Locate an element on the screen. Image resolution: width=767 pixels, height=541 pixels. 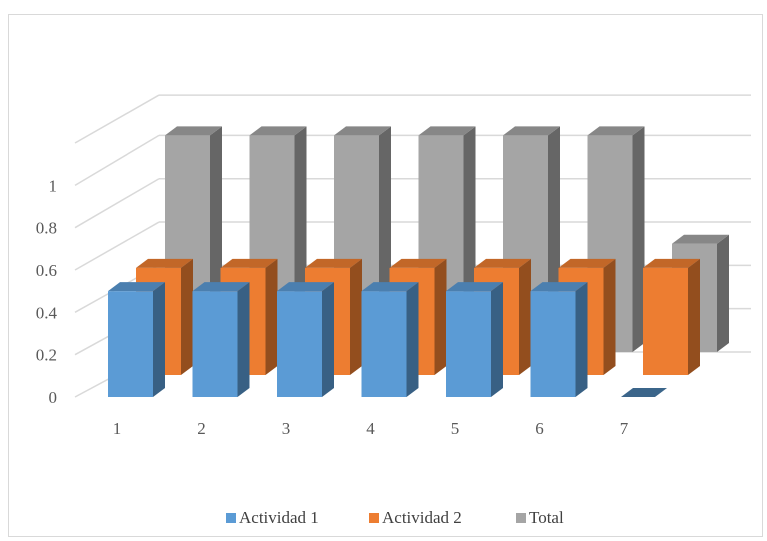
x-tick-label: 1 is located at coordinates (117, 428).